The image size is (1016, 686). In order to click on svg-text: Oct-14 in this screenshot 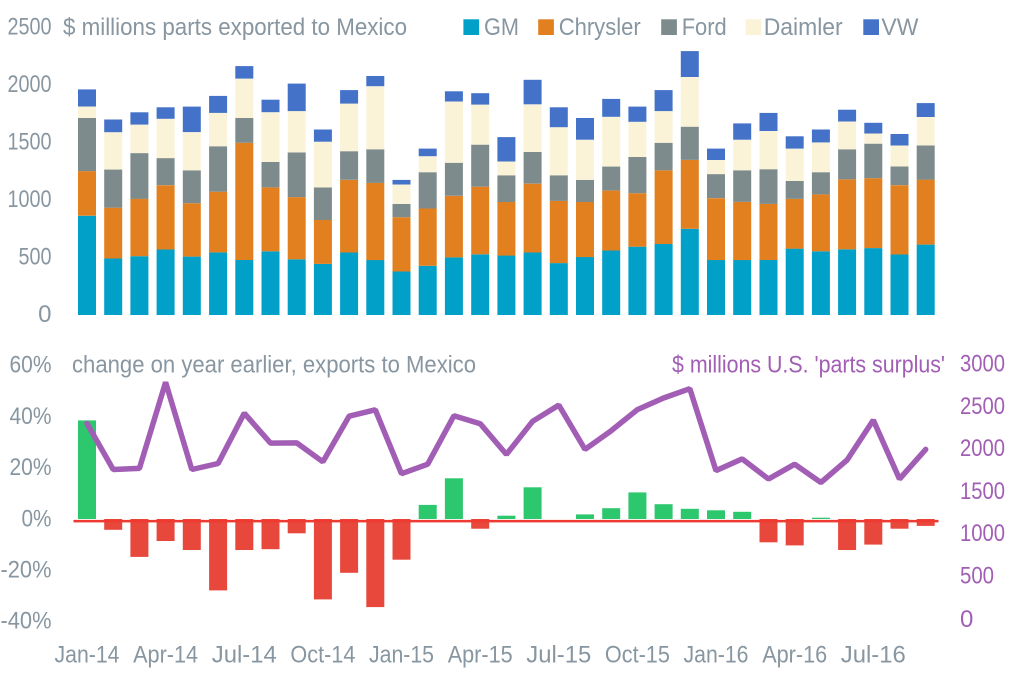, I will do `click(322, 655)`.